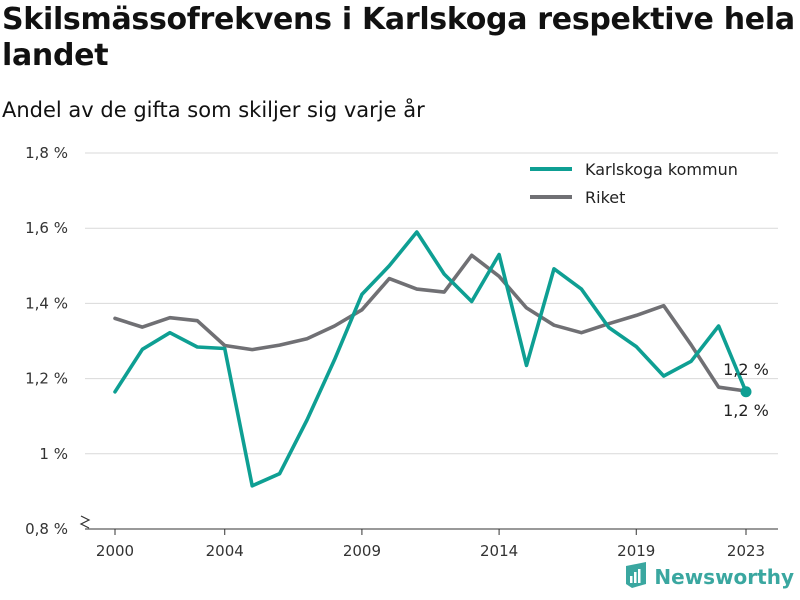 Image resolution: width=800 pixels, height=600 pixels. What do you see at coordinates (636, 577) in the screenshot?
I see `bar-chart-logo-icon` at bounding box center [636, 577].